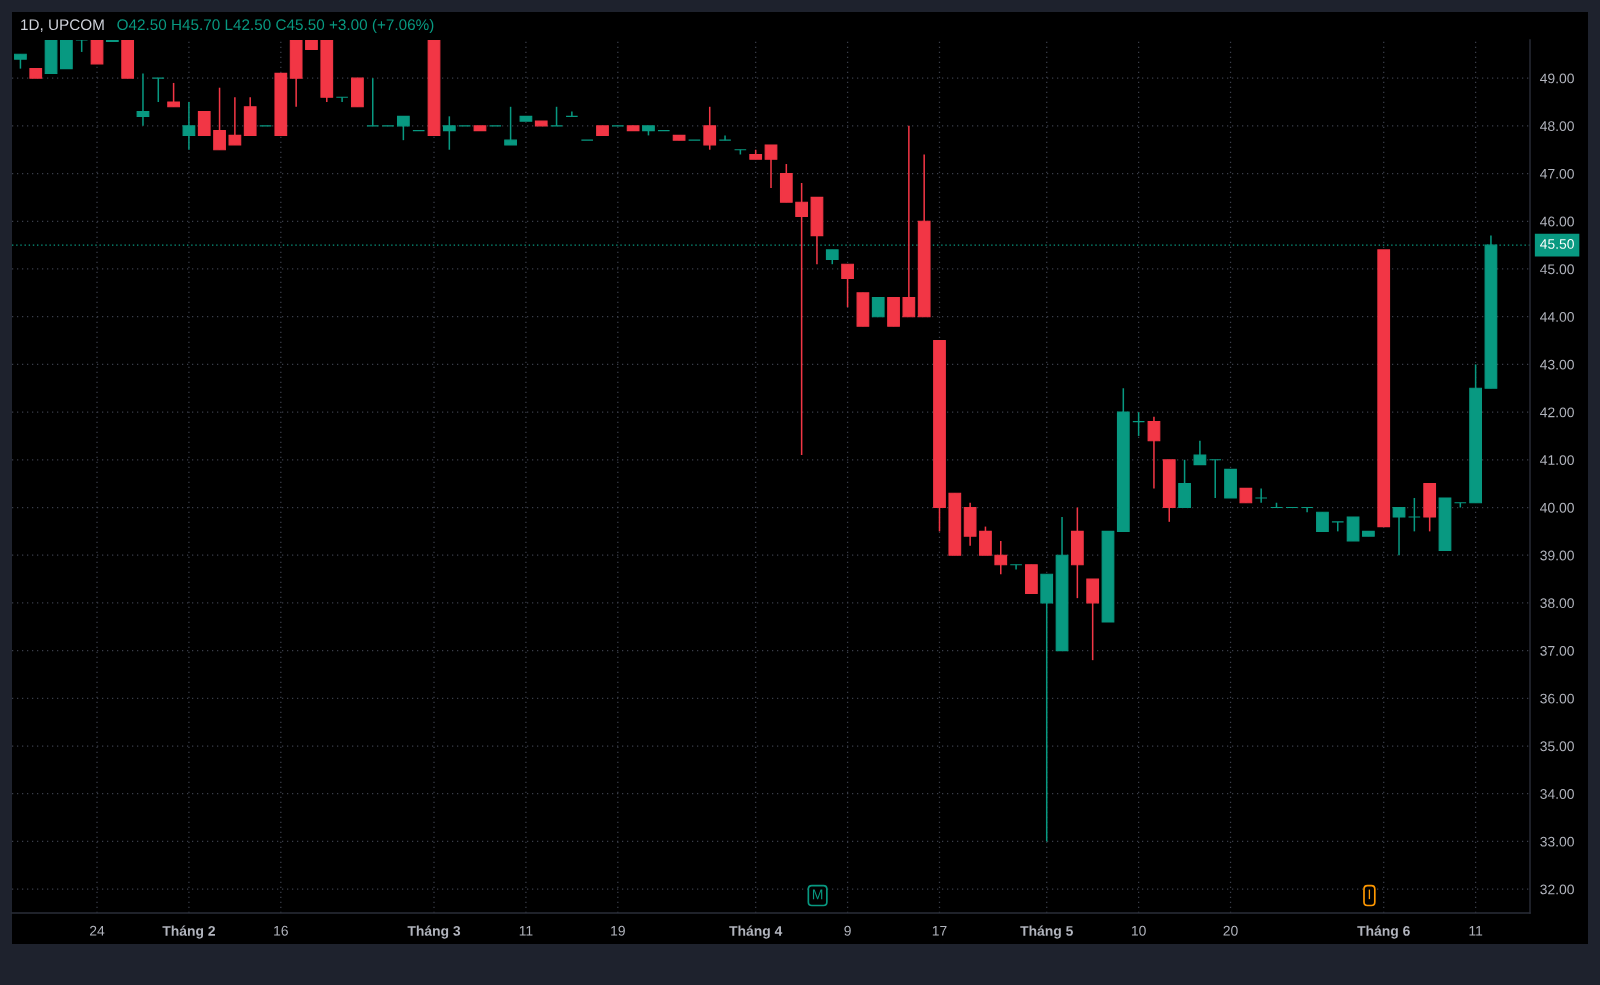 This screenshot has height=985, width=1600. I want to click on x-tick-label: Tháng 3, so click(434, 932).